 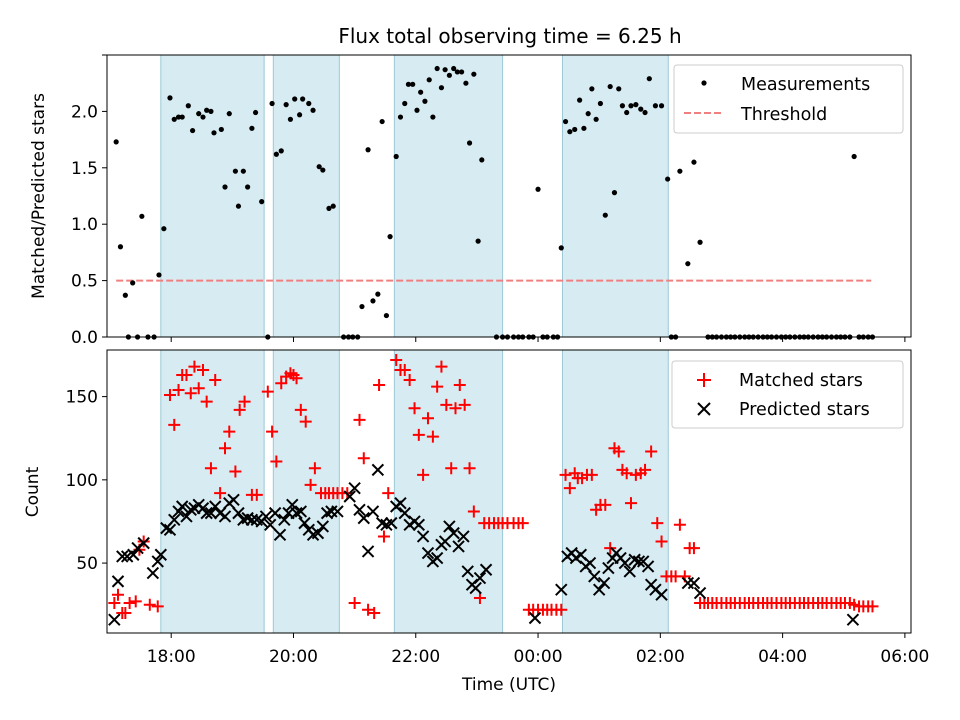 I want to click on chart-title: Flux total observing time = 6.25 h, so click(x=509, y=36).